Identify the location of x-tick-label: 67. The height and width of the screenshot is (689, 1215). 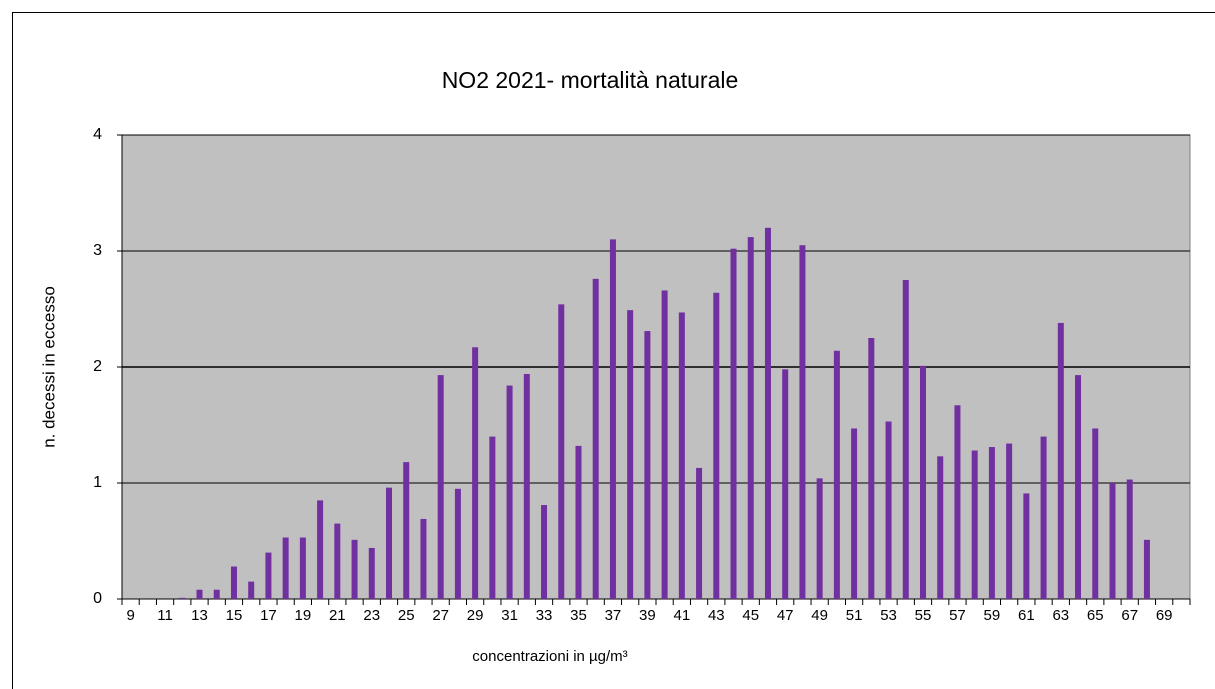
(1129, 615).